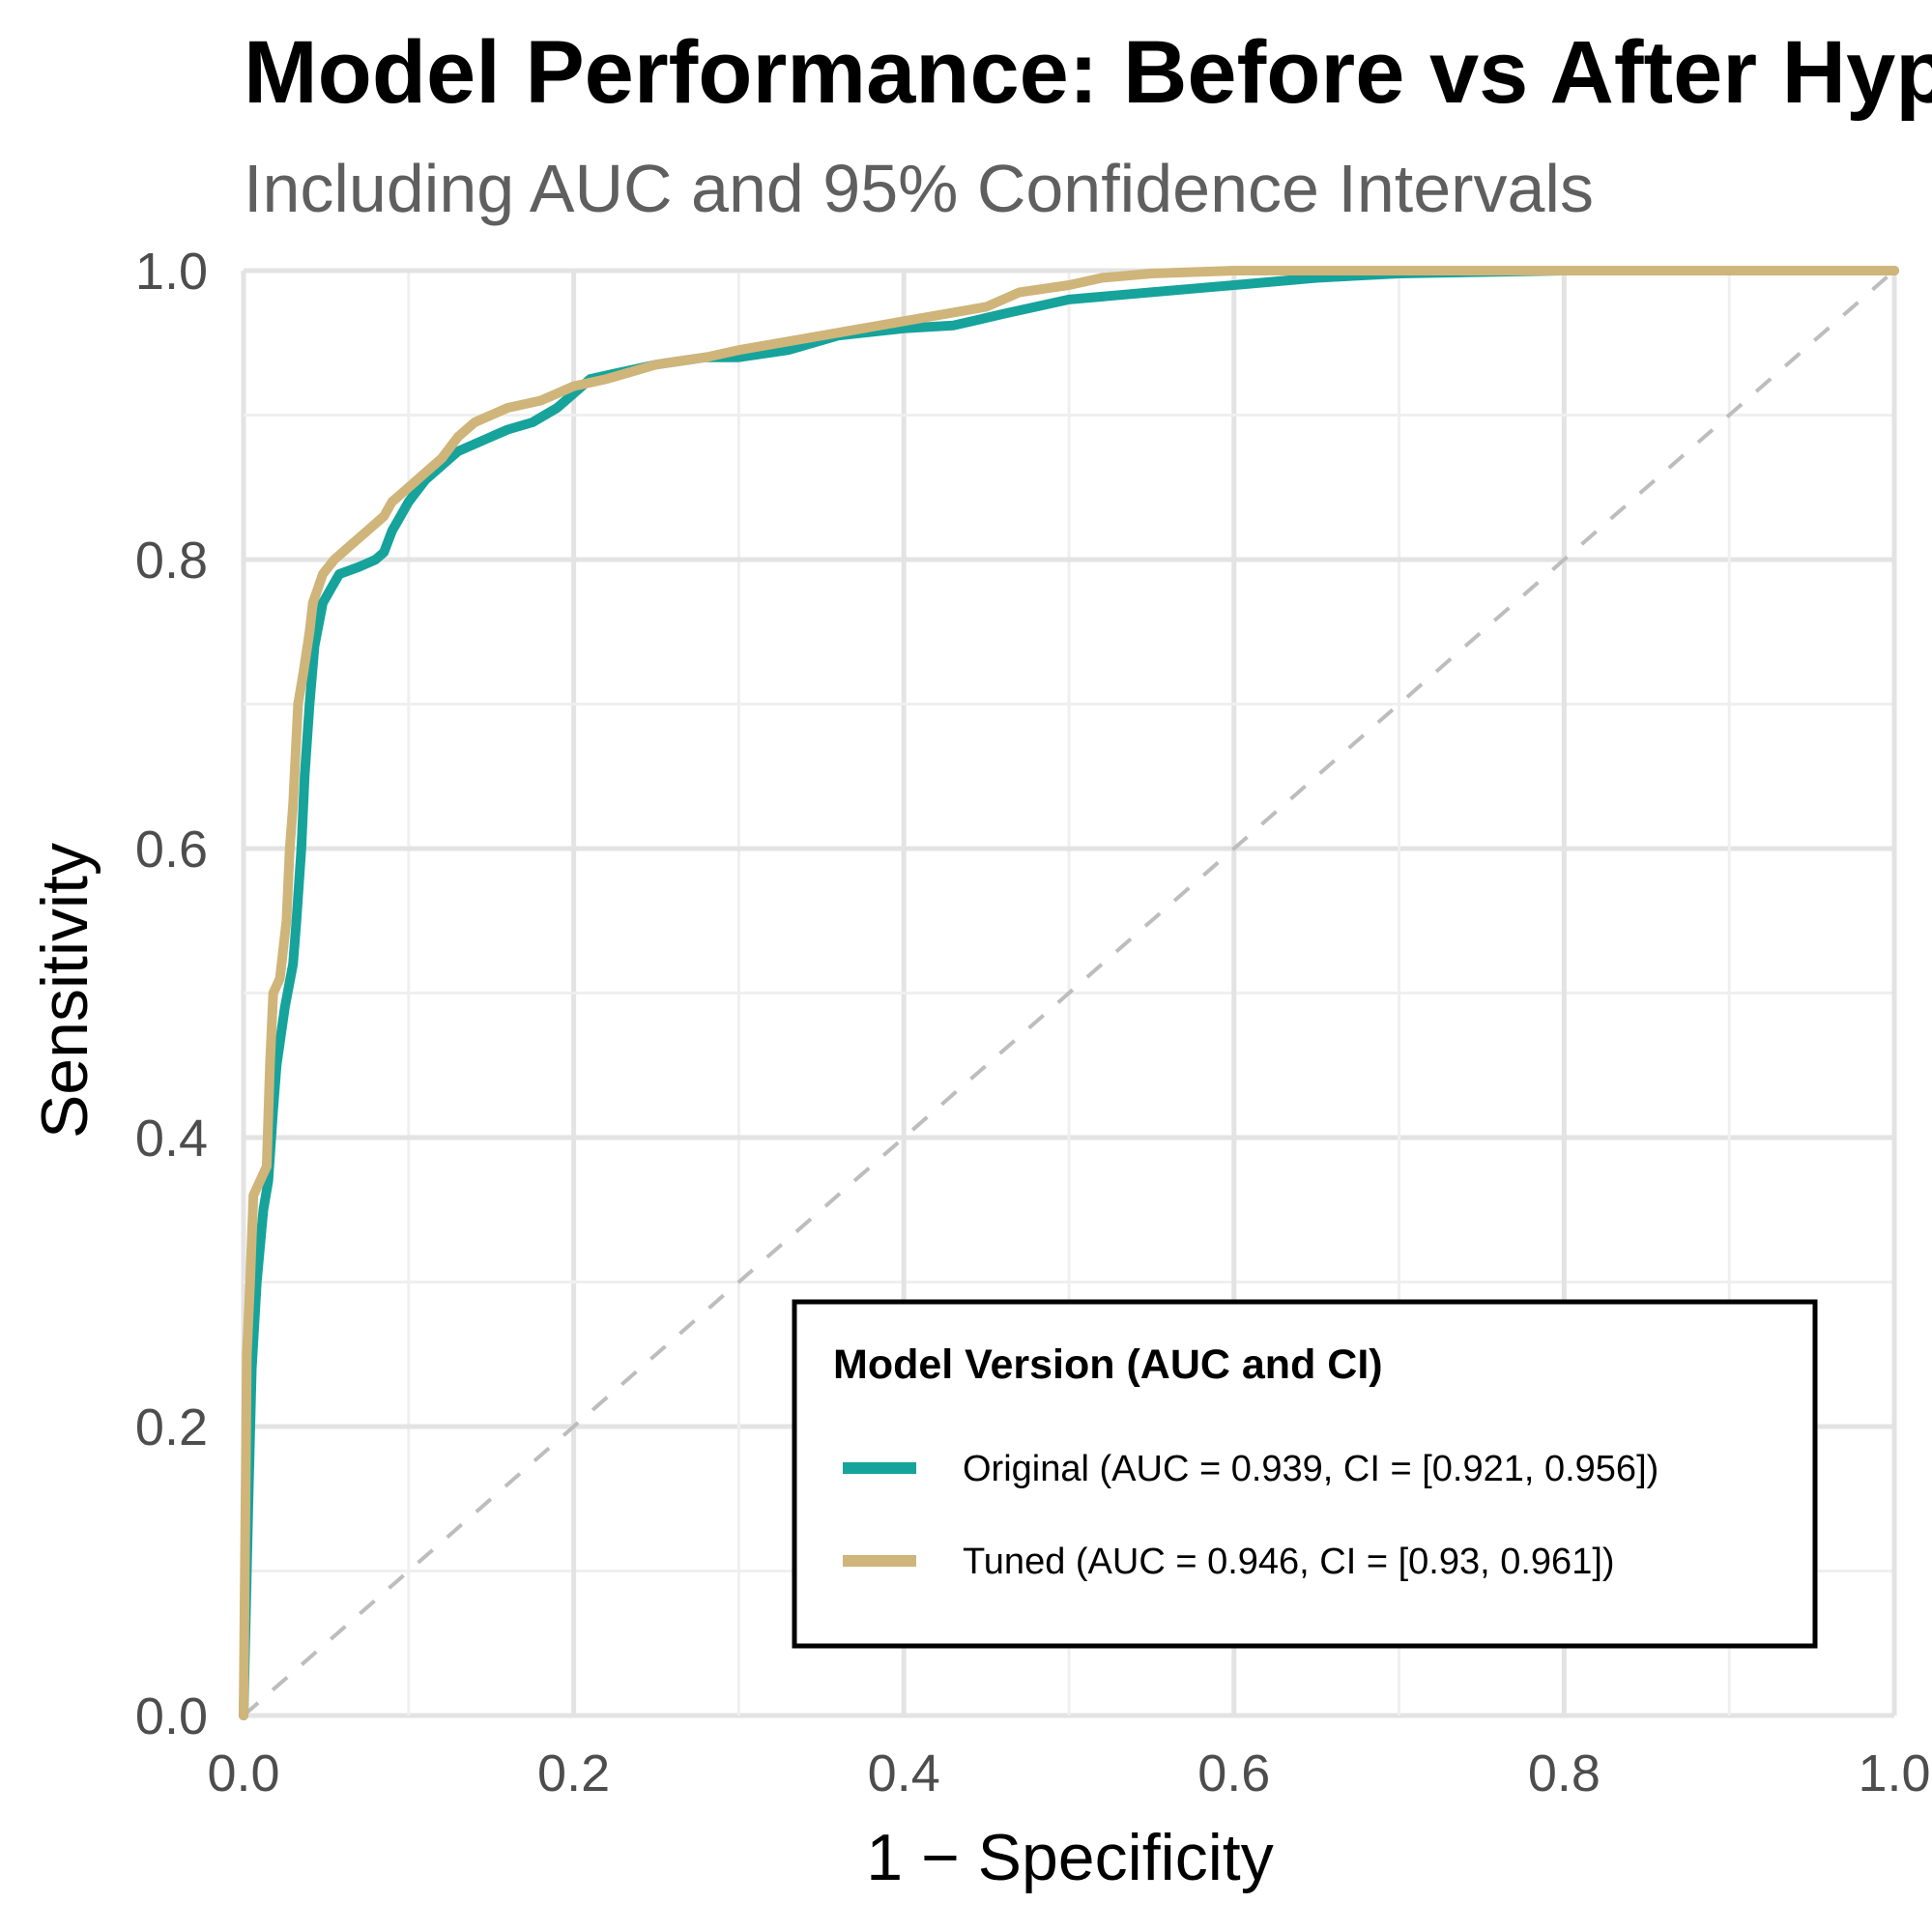 The width and height of the screenshot is (1932, 1932). Describe the element at coordinates (243, 1773) in the screenshot. I see `x-tick-label: 0.0` at that location.